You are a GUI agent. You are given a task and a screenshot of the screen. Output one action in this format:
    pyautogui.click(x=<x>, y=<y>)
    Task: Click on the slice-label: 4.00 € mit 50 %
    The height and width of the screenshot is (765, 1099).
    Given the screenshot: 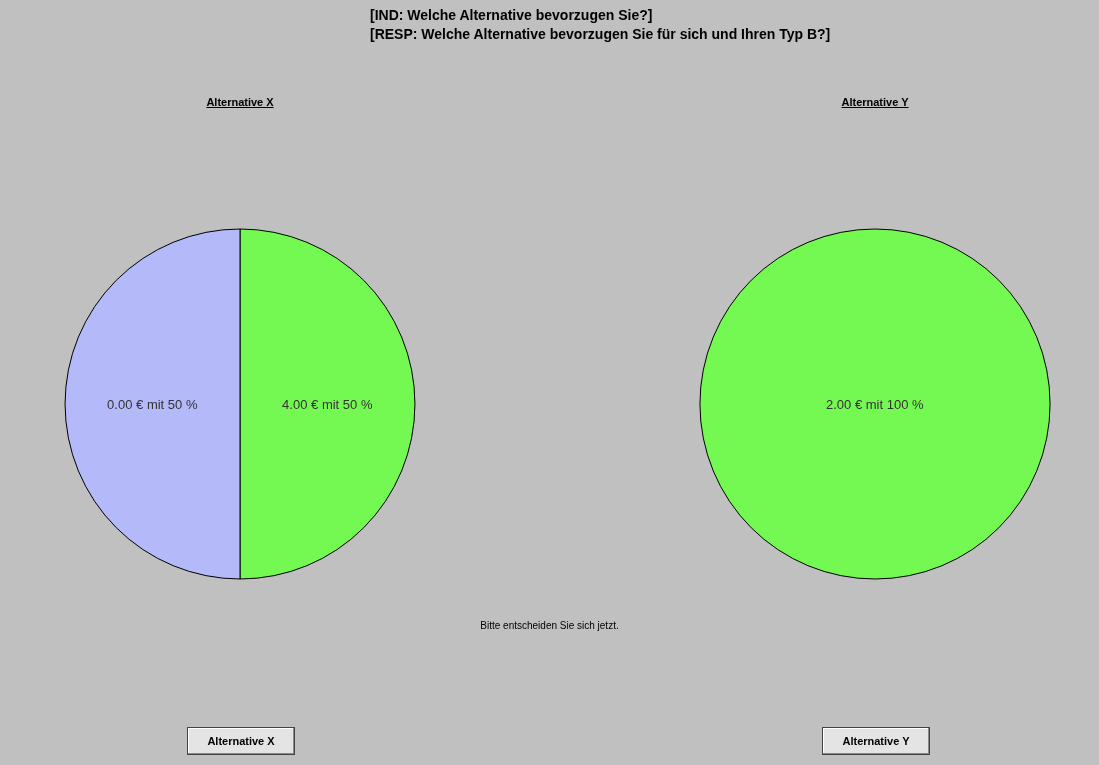 What is the action you would take?
    pyautogui.click(x=327, y=404)
    